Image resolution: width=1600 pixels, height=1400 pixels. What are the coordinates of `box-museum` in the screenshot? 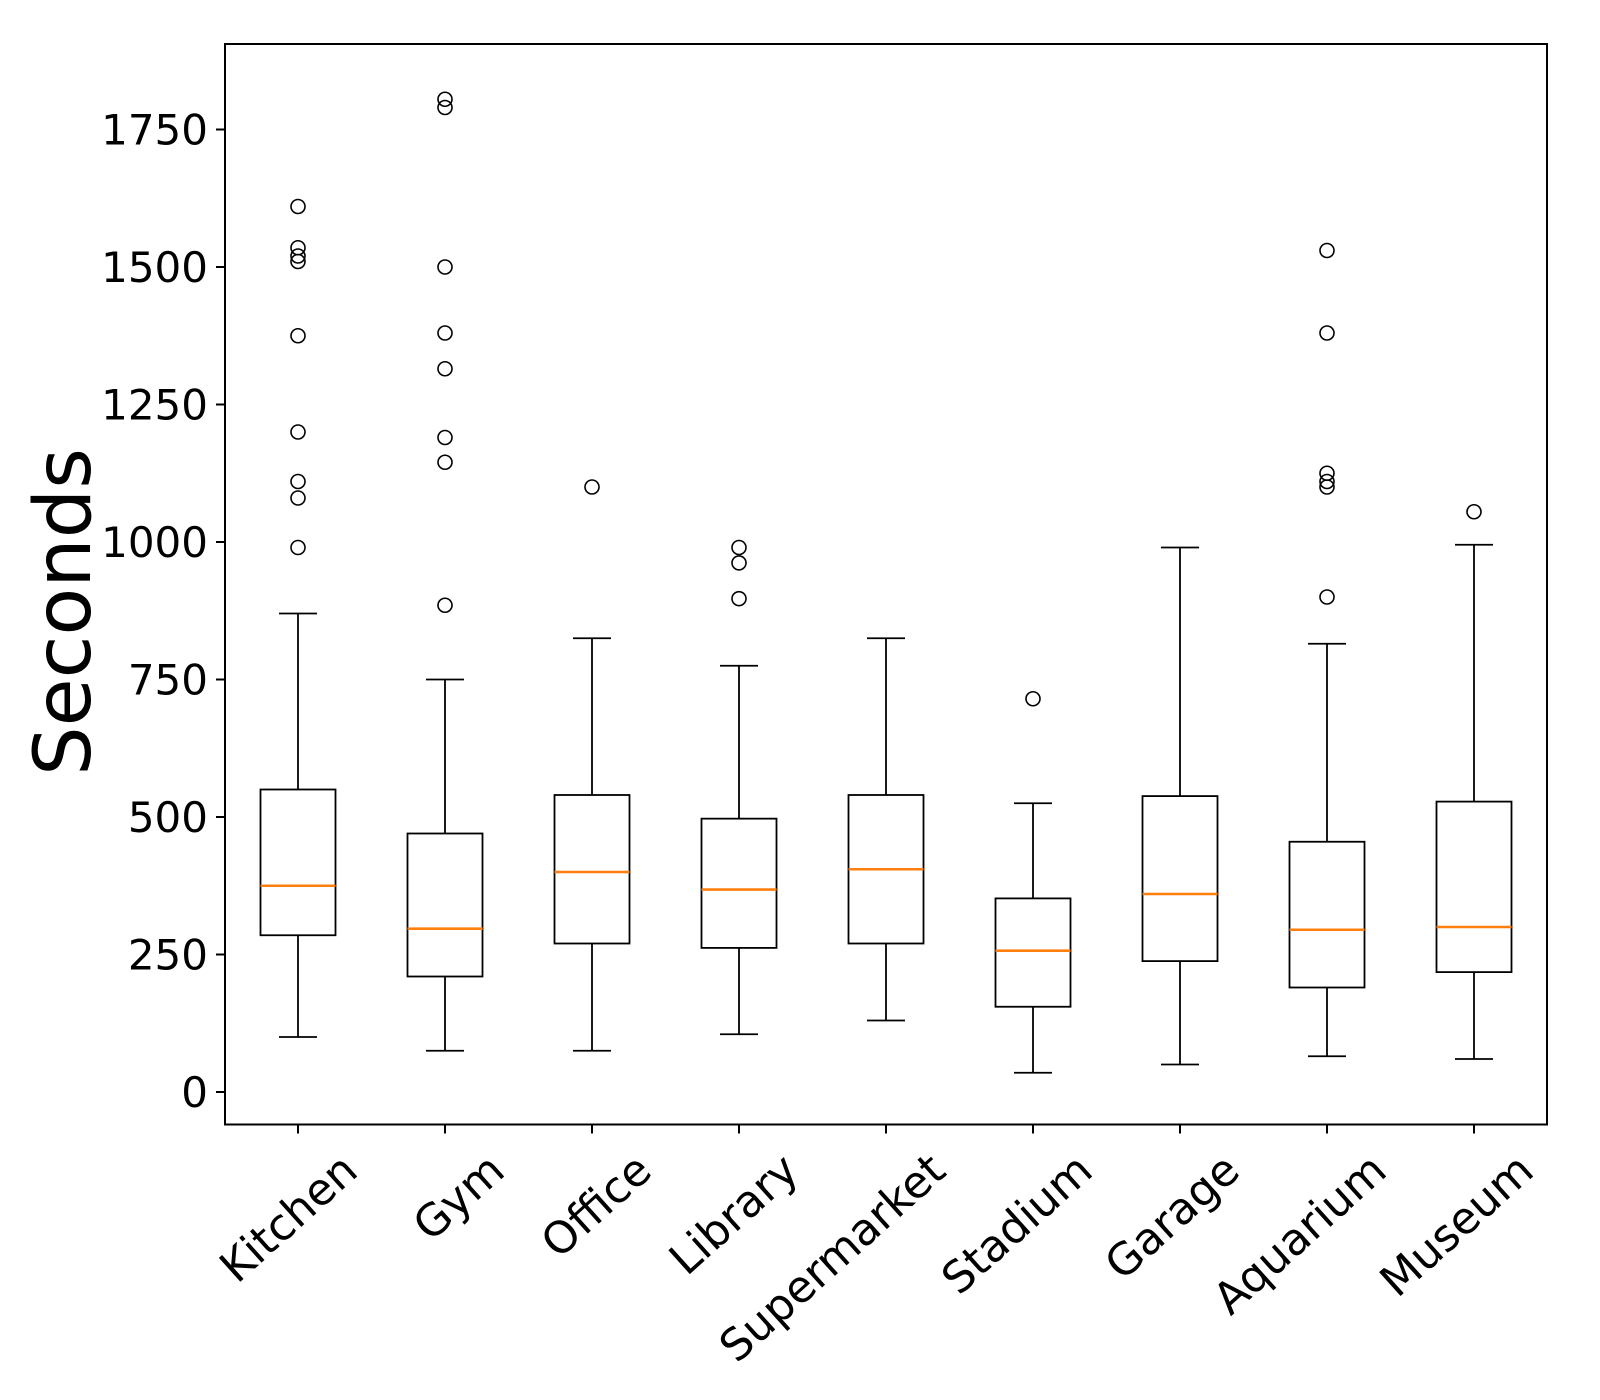 It's located at (1474, 781).